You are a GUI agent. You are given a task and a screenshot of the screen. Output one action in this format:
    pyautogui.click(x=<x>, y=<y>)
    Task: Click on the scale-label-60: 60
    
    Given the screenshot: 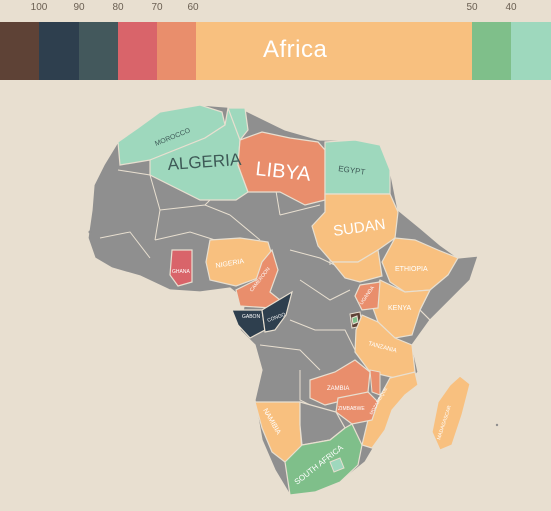 What is the action you would take?
    pyautogui.click(x=193, y=7)
    